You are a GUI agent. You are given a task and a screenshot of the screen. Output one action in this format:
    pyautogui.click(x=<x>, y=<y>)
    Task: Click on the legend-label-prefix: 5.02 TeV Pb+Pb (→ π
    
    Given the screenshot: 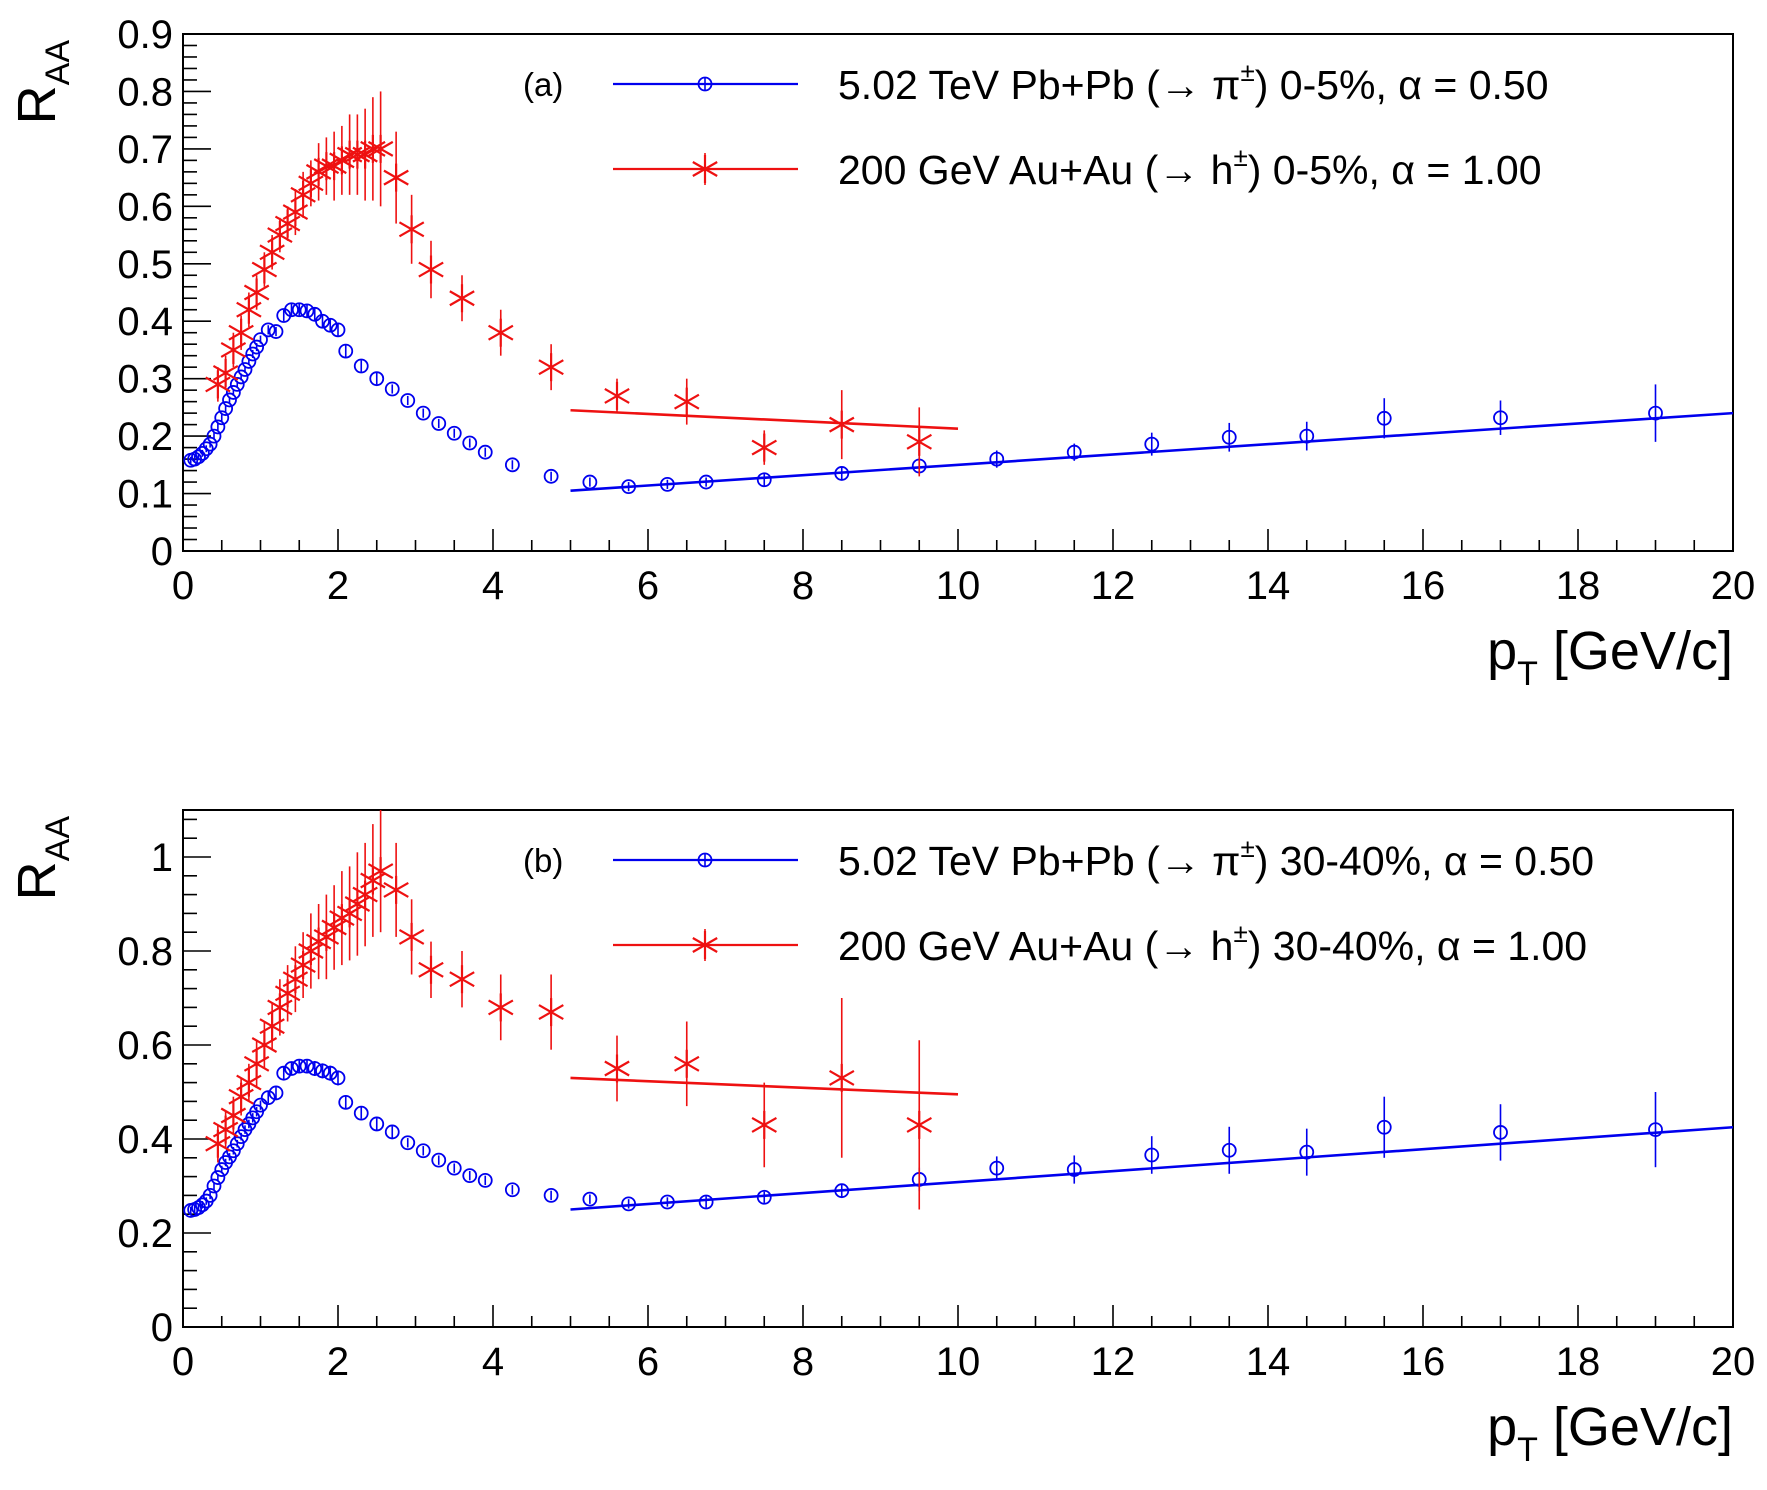 What is the action you would take?
    pyautogui.click(x=1039, y=85)
    